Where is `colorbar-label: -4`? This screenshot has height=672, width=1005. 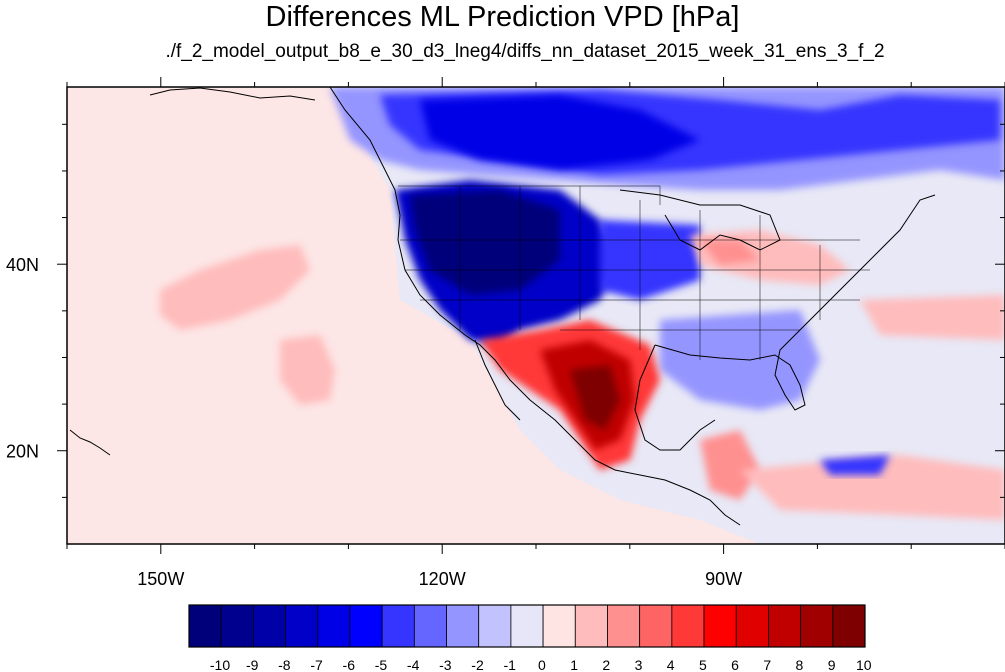
colorbar-label: -4 is located at coordinates (413, 664).